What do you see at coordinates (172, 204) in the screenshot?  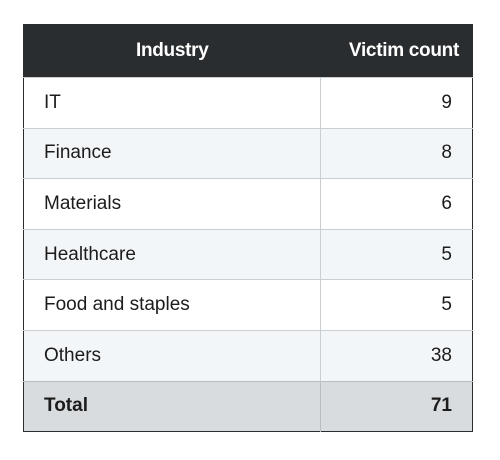 I see `industry-cell: Materials` at bounding box center [172, 204].